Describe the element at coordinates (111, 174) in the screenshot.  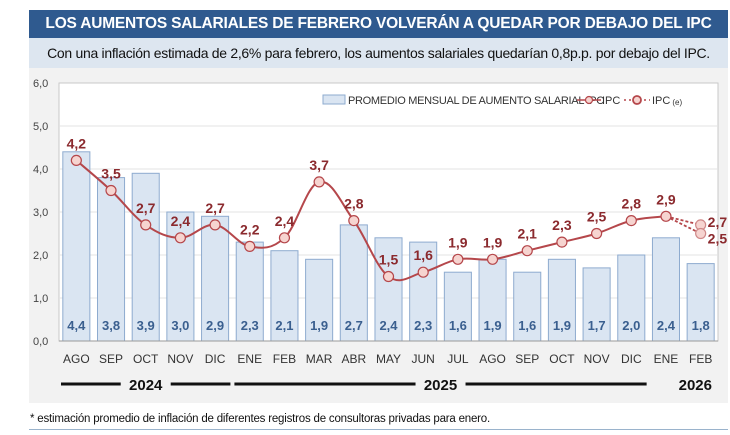
I see `ipc-value-label: 3,5` at that location.